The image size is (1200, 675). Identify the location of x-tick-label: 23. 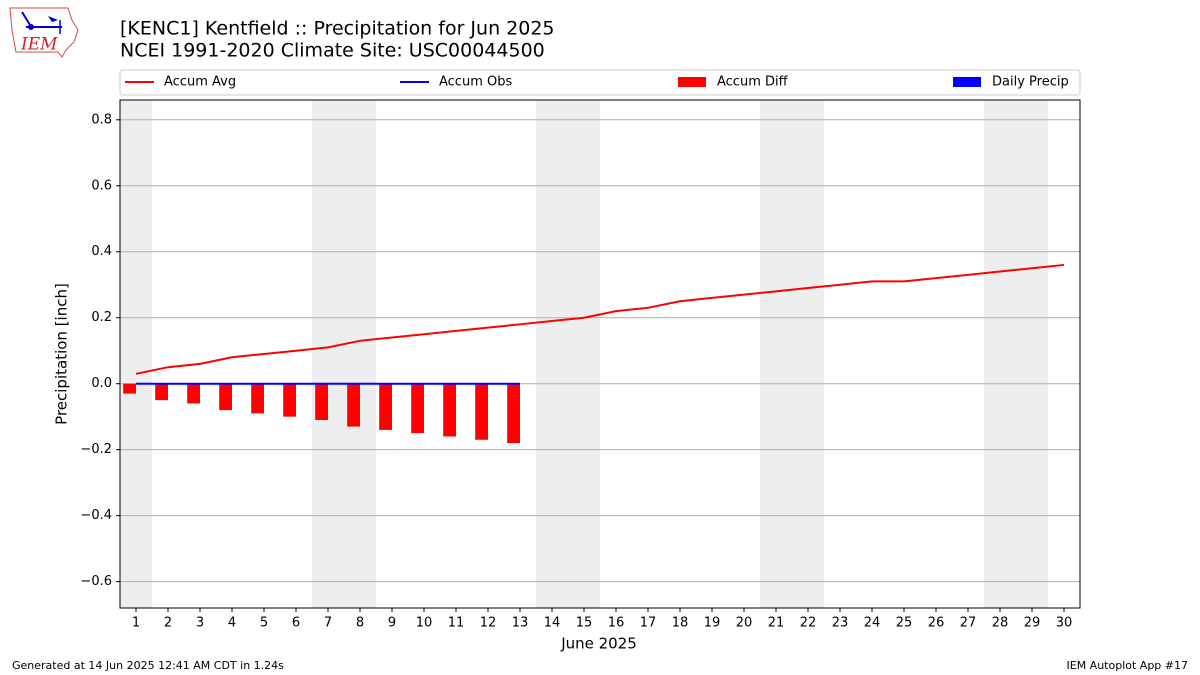
(840, 623).